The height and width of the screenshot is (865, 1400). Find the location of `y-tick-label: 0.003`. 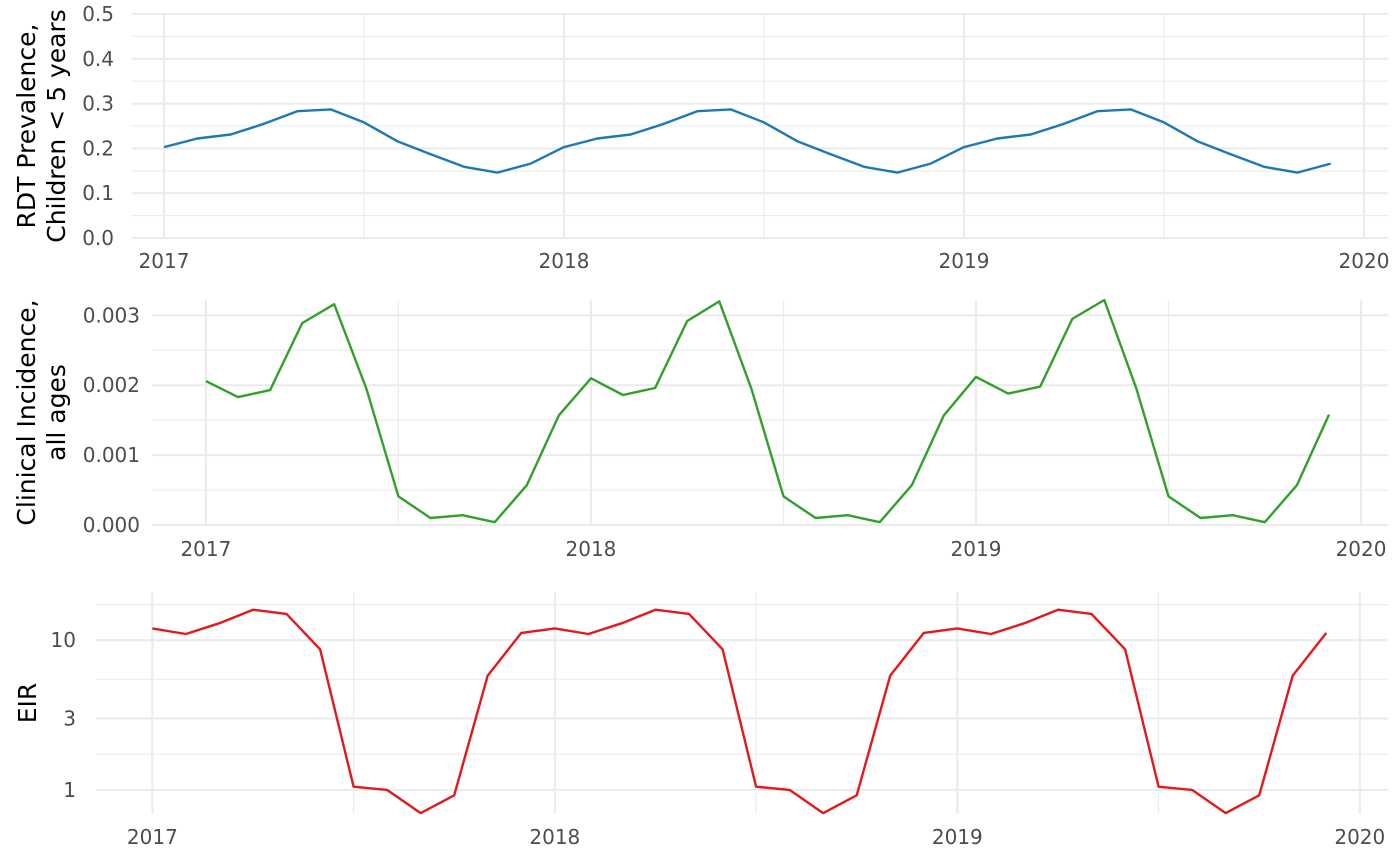

y-tick-label: 0.003 is located at coordinates (111, 315).